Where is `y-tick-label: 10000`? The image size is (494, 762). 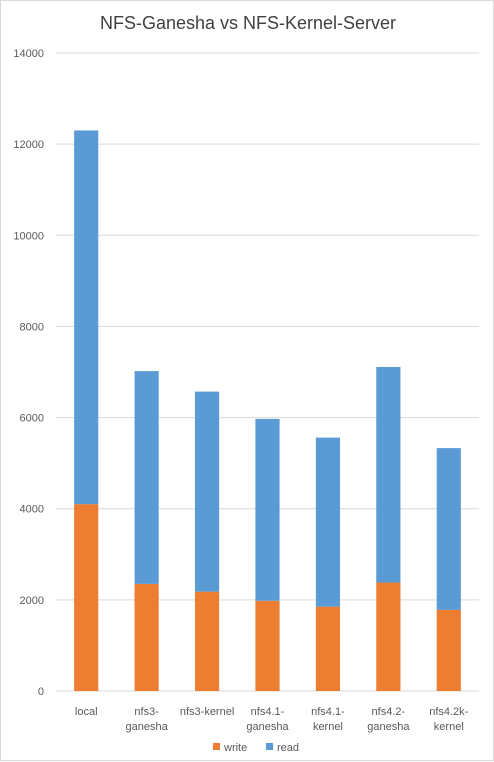
y-tick-label: 10000 is located at coordinates (28, 236).